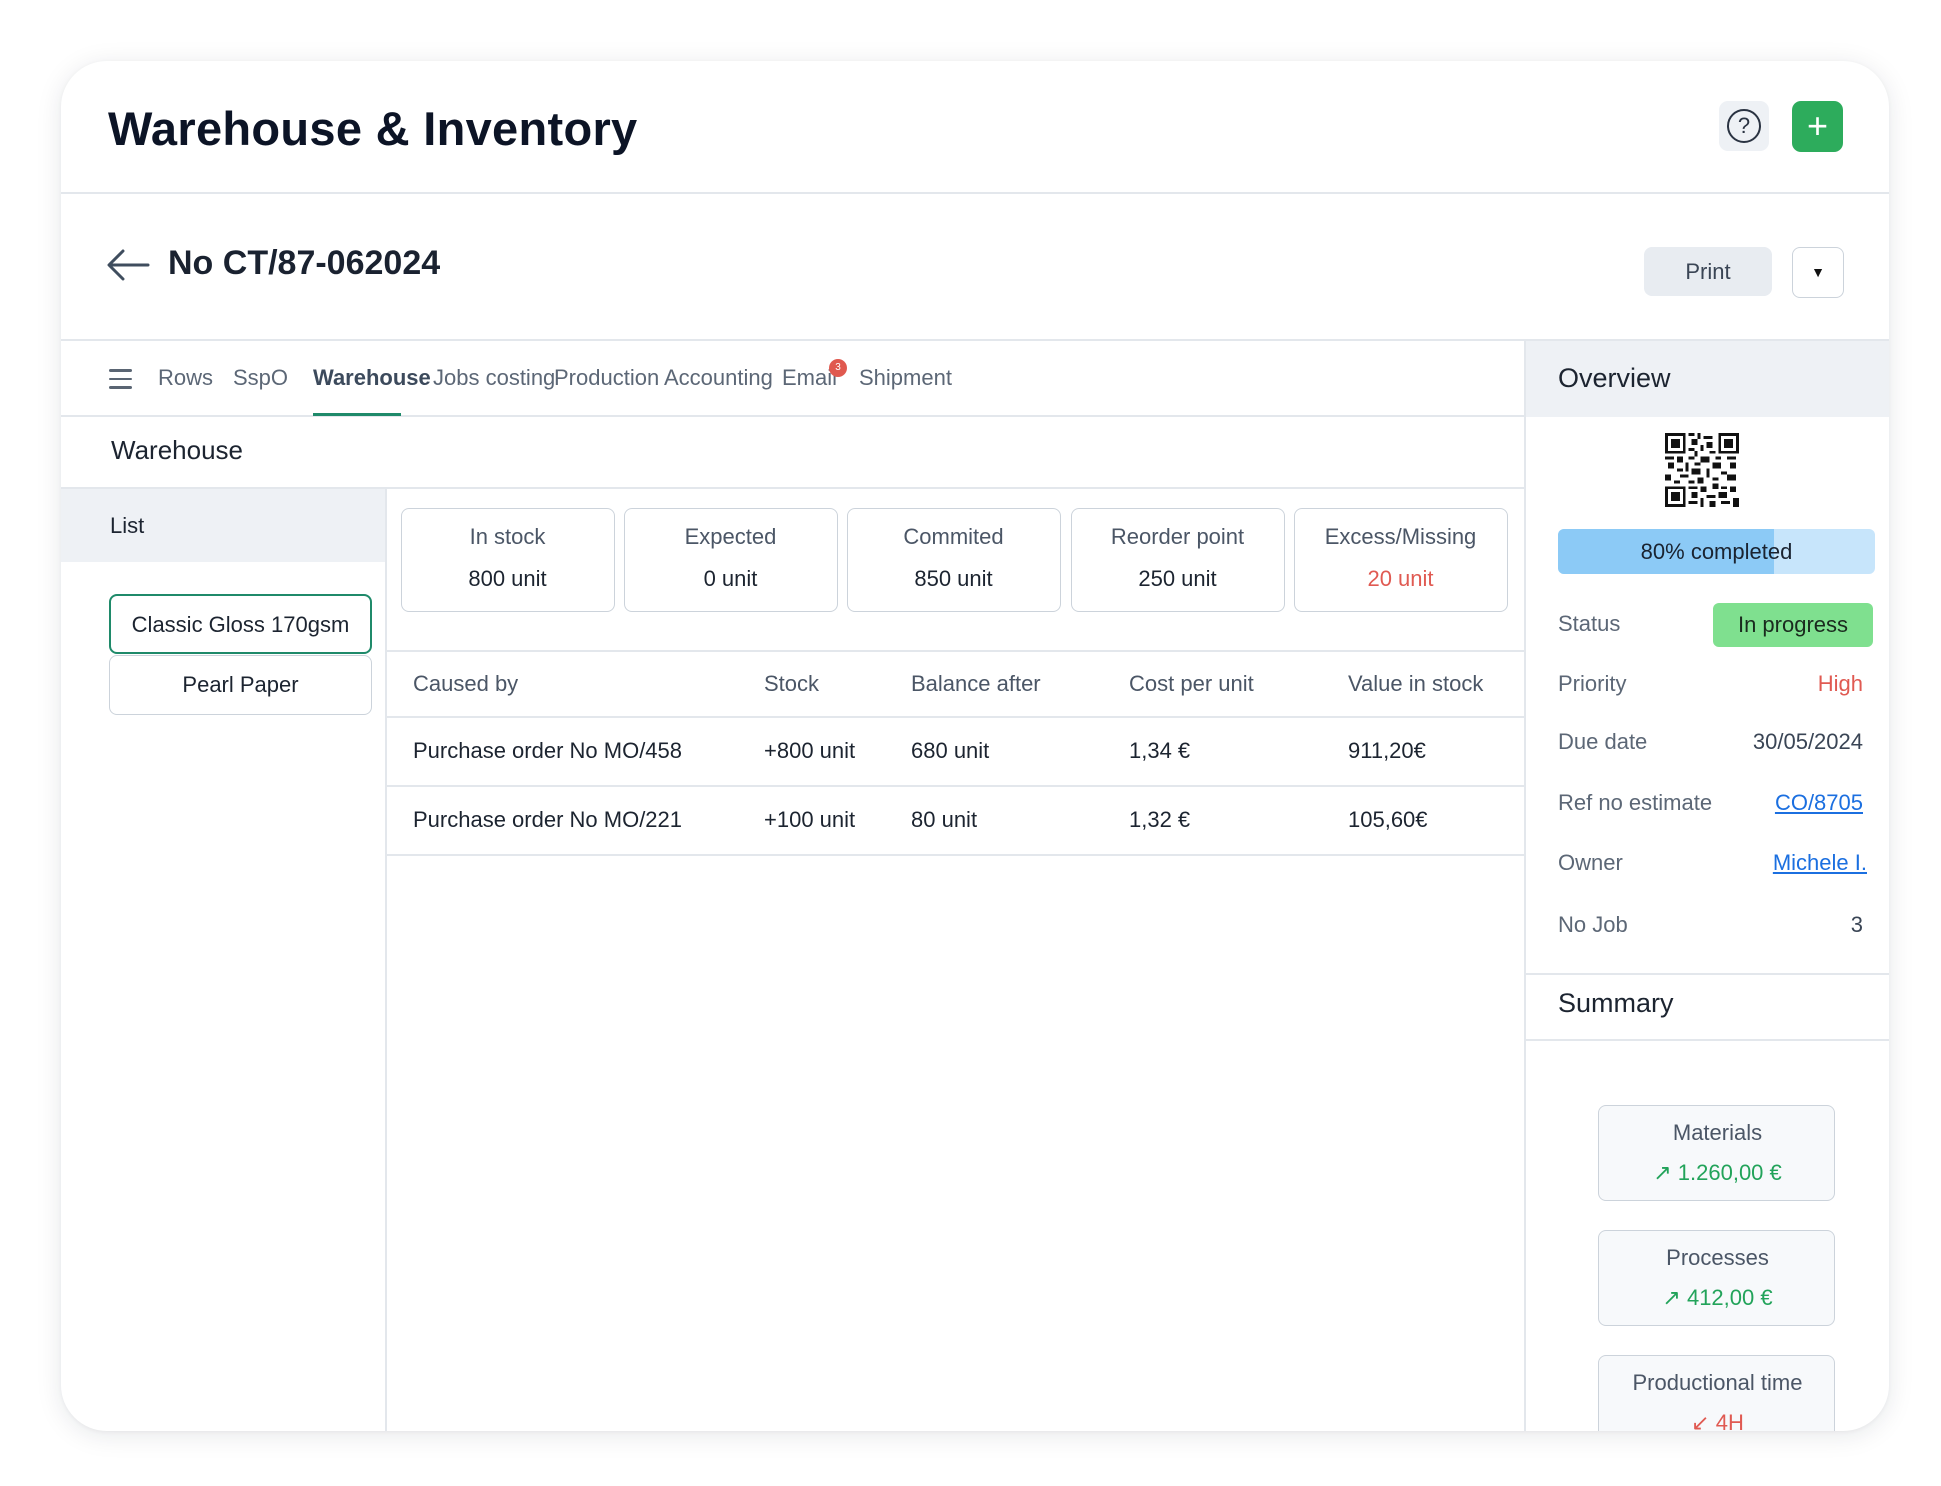 Image resolution: width=1941 pixels, height=1486 pixels. I want to click on table-row-1-balance: 680 unit, so click(950, 750).